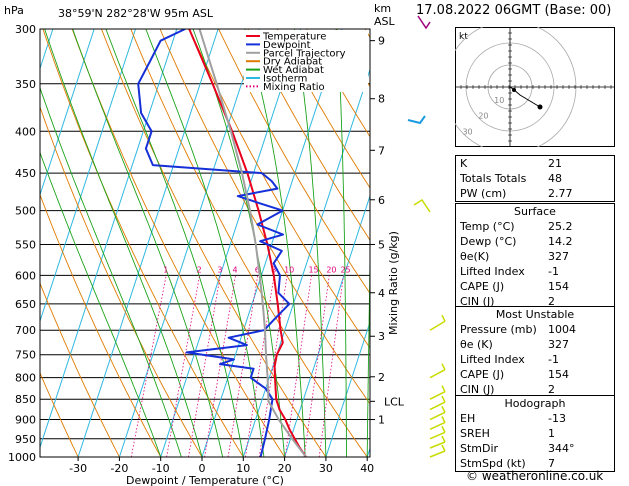 This screenshot has height=486, width=629. What do you see at coordinates (25, 399) in the screenshot?
I see `pressure-tick-label: 850` at bounding box center [25, 399].